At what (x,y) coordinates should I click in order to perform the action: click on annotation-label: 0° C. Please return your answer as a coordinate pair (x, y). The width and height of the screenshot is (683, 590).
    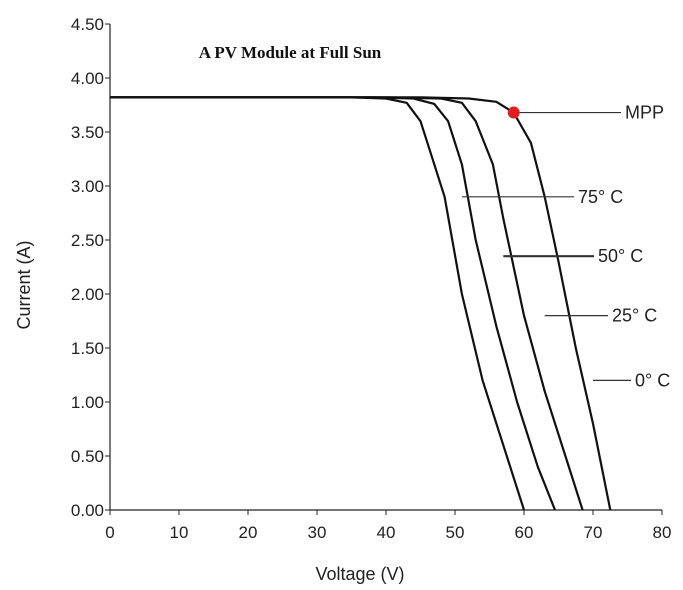
    Looking at the image, I should click on (652, 380).